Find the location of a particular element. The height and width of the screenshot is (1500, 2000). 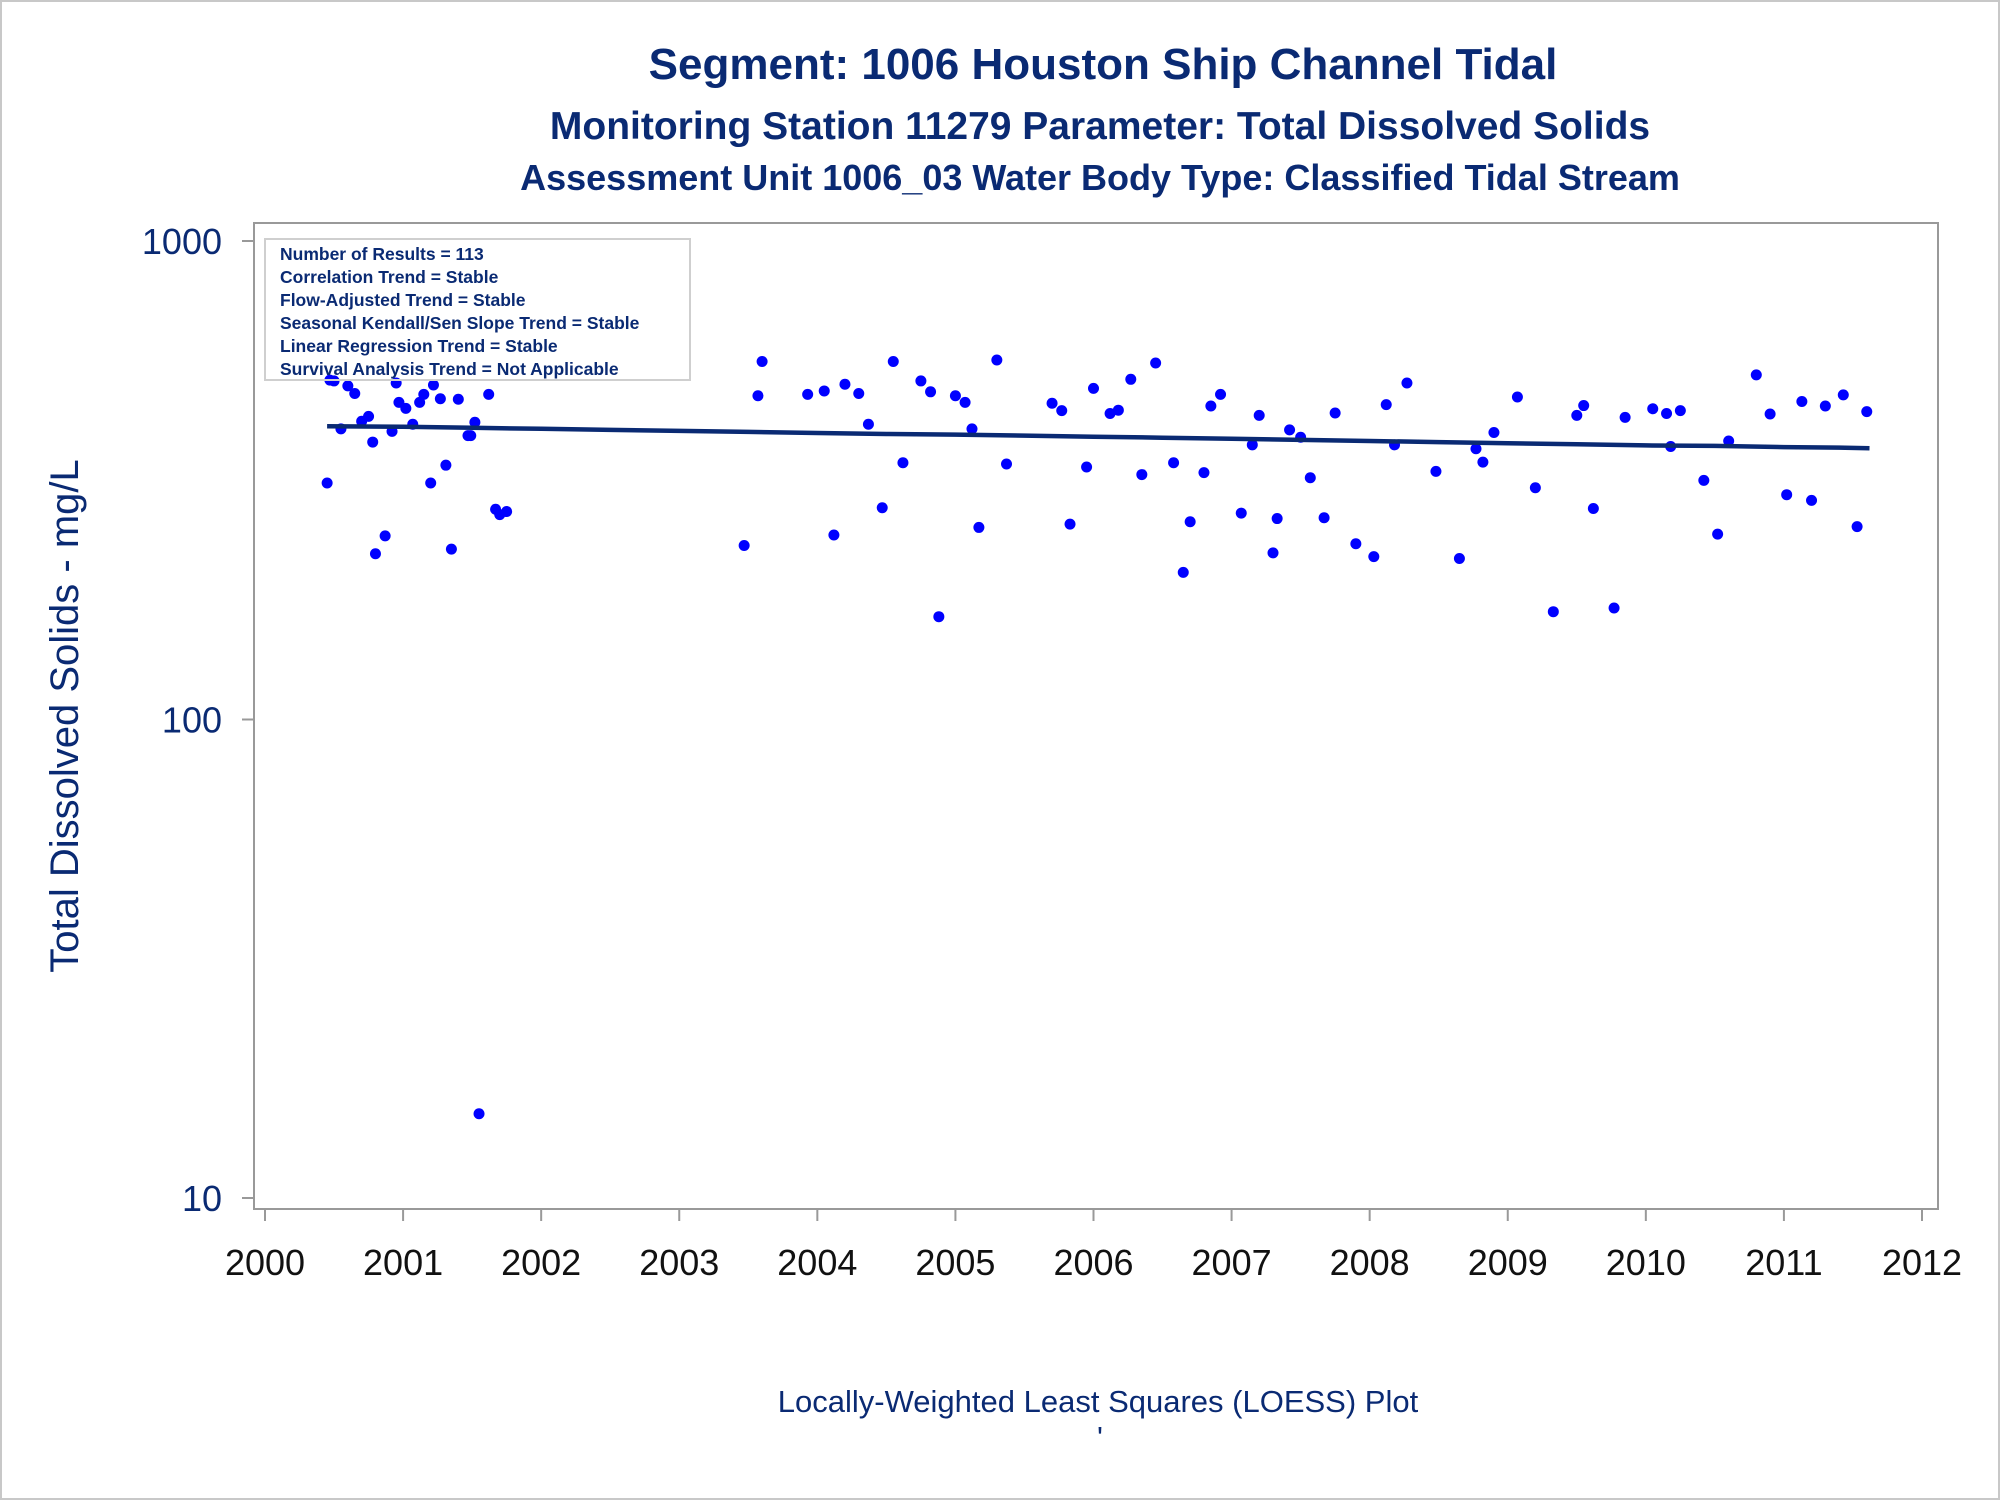

x-tick-label: 2007 is located at coordinates (1232, 1262).